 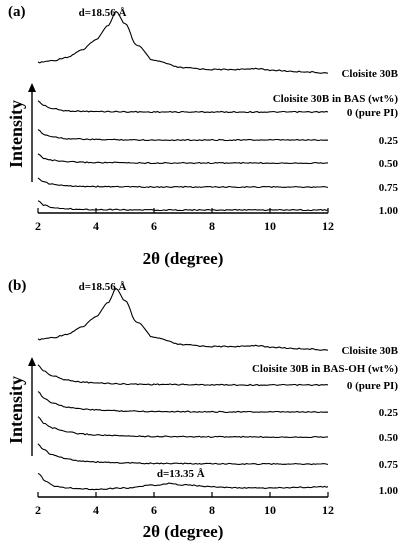 I want to click on panel-b-y-axis-label: Intensity, so click(x=16, y=410).